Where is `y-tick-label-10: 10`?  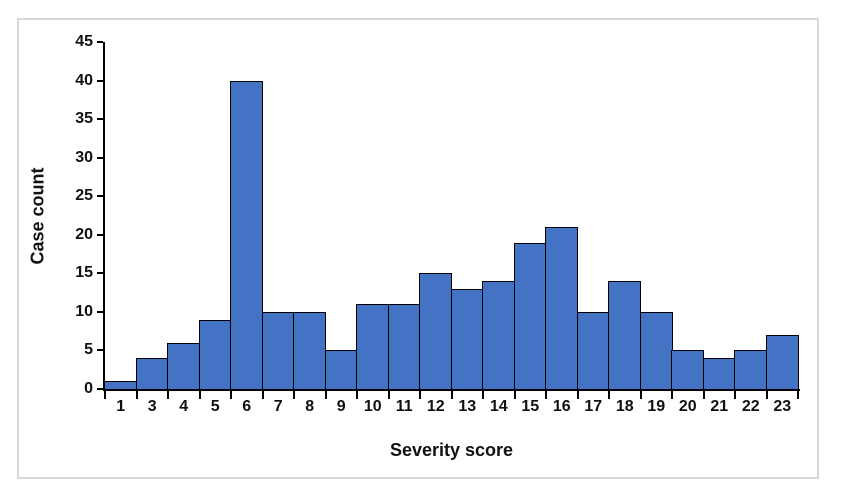
y-tick-label-10: 10 is located at coordinates (84, 311).